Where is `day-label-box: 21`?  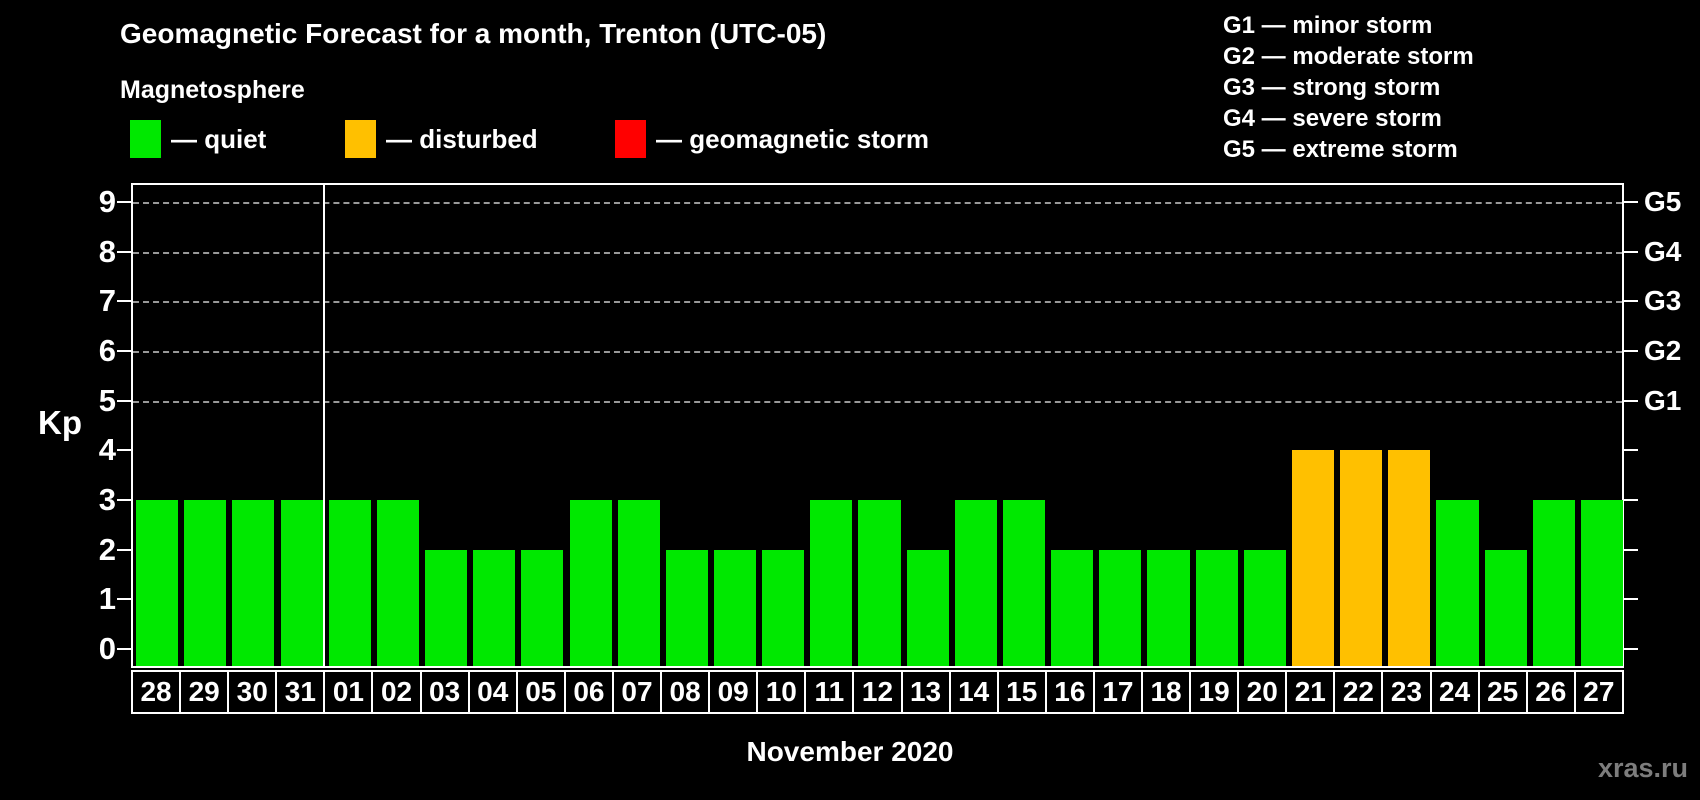
day-label-box: 21 is located at coordinates (1310, 692).